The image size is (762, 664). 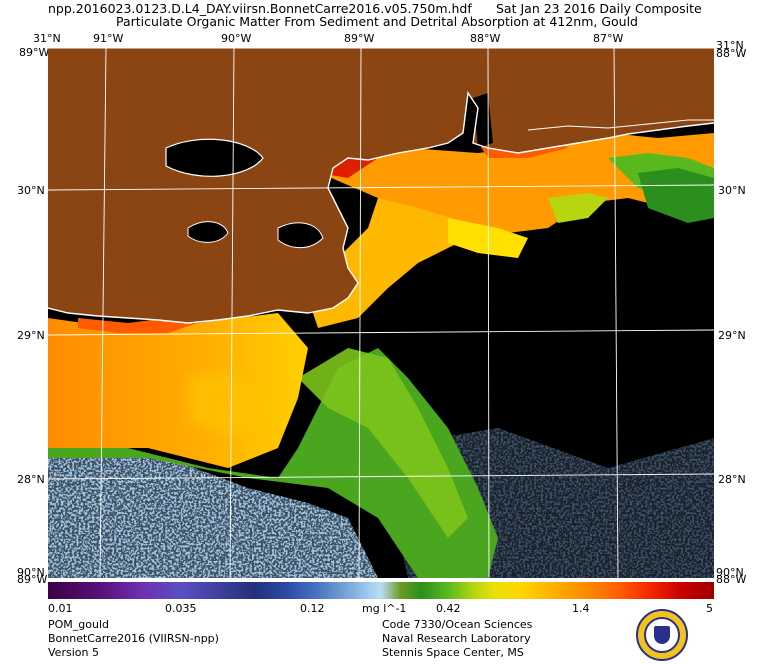 I want to click on colorbar-tick: 0.42, so click(x=448, y=608).